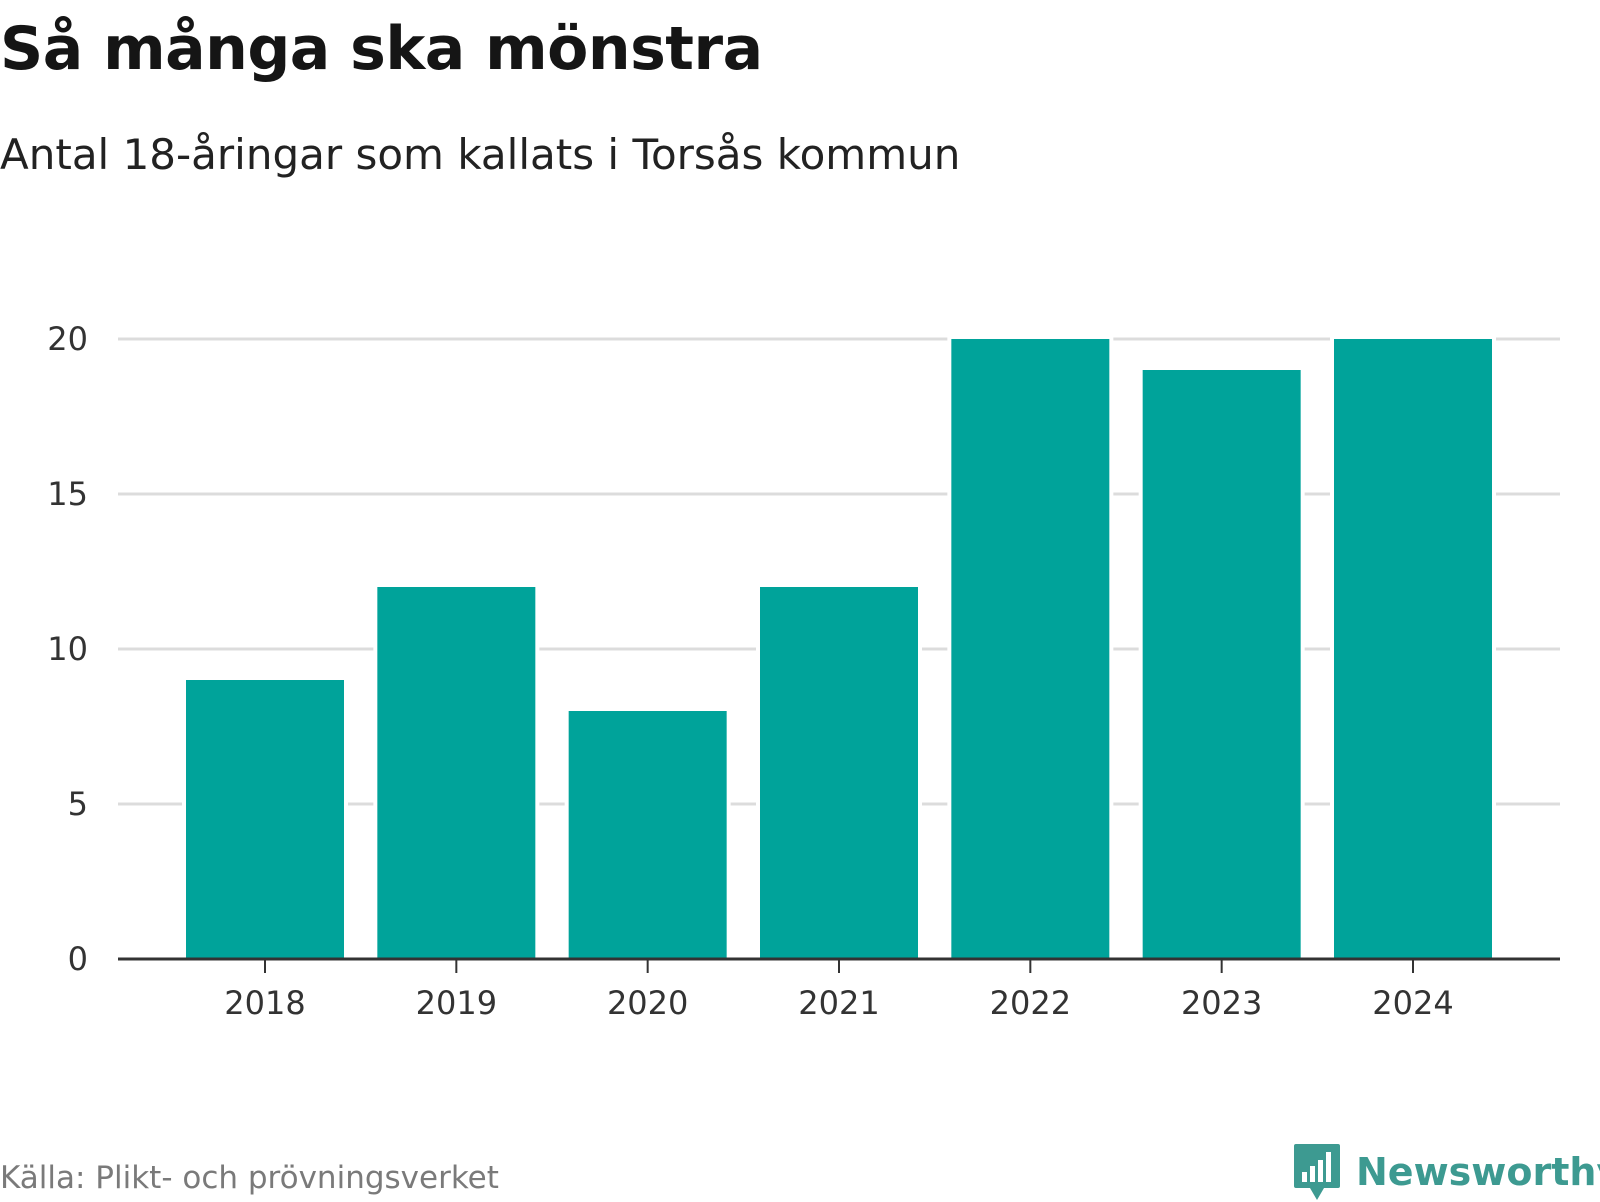 Image resolution: width=1600 pixels, height=1202 pixels. What do you see at coordinates (1478, 1172) in the screenshot?
I see `brand-name: Newsworthy` at bounding box center [1478, 1172].